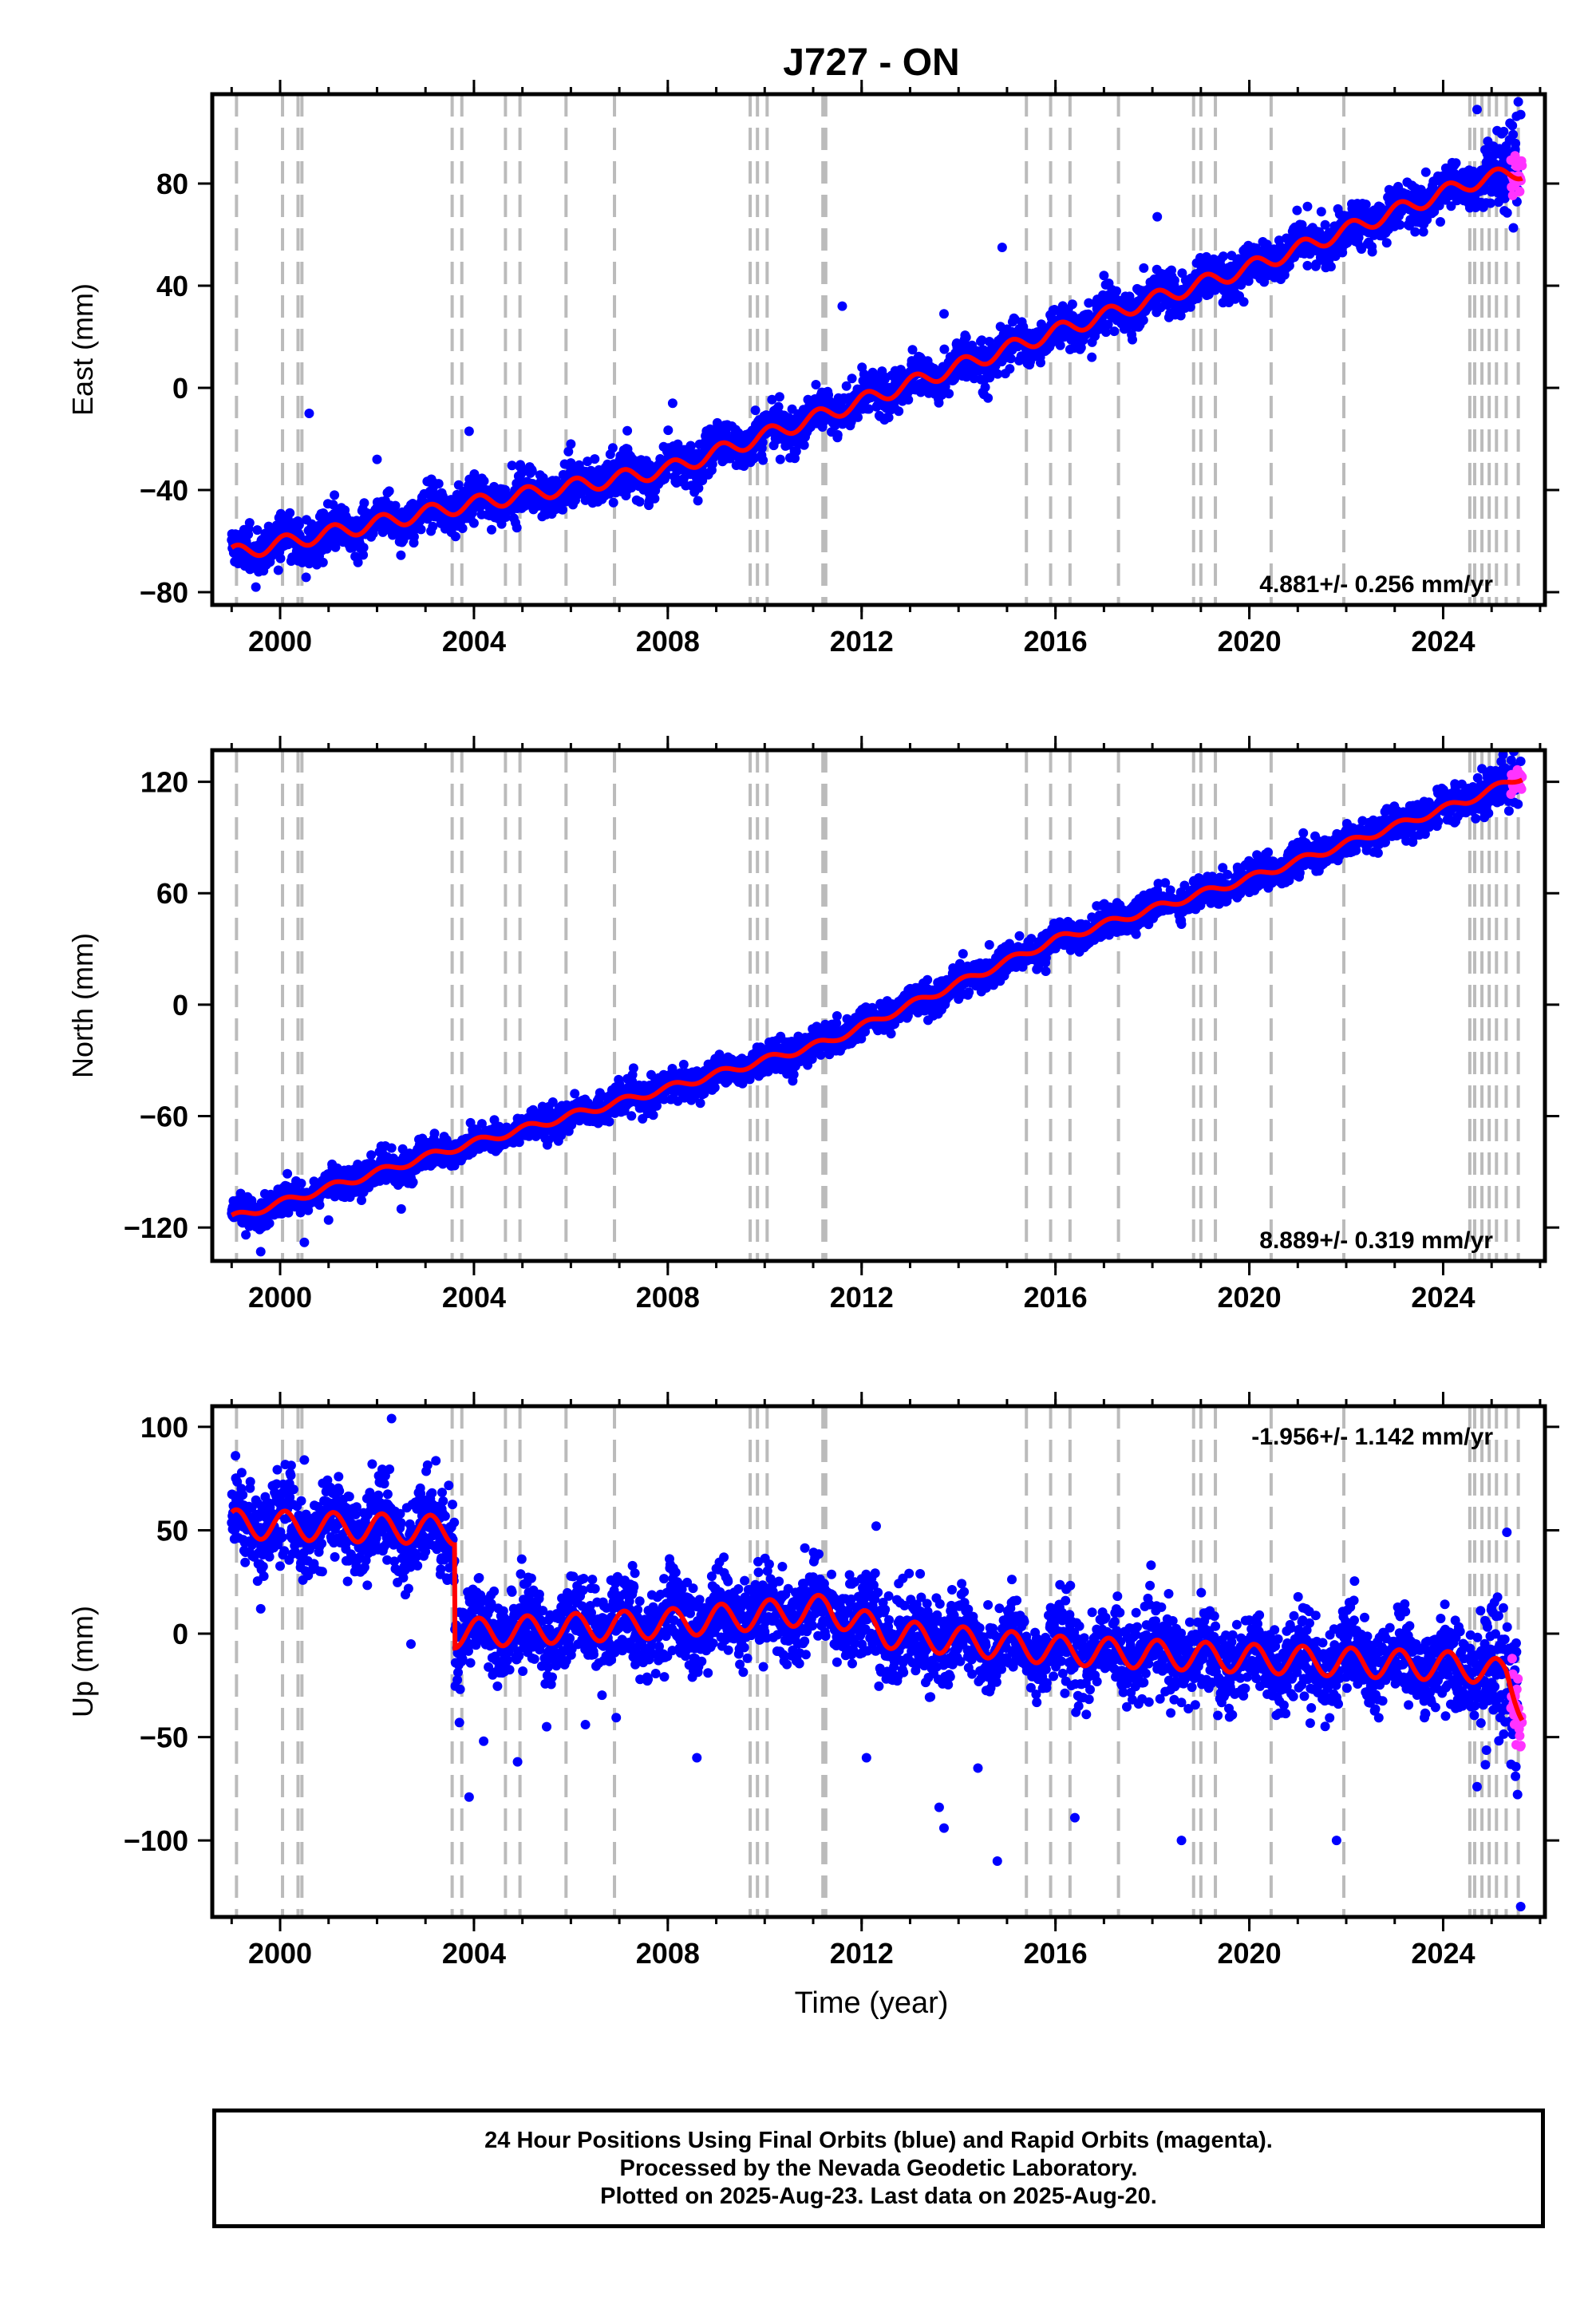 This screenshot has height=2316, width=1596. Describe the element at coordinates (172, 184) in the screenshot. I see `y-tick-label: 80` at that location.